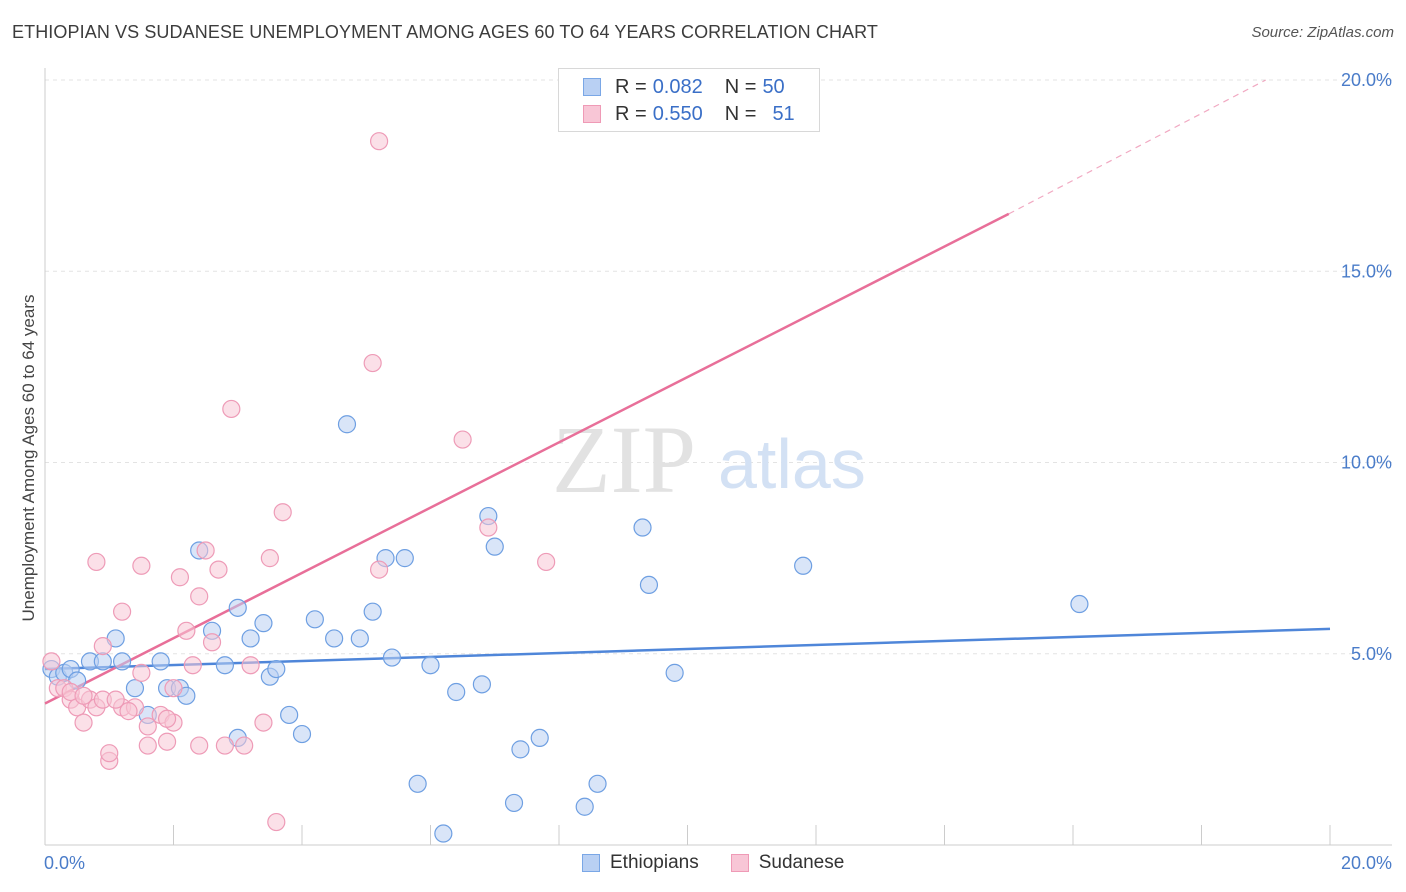  What do you see at coordinates (654, 862) in the screenshot?
I see `series-label-ethiopians: Ethiopians` at bounding box center [654, 862].